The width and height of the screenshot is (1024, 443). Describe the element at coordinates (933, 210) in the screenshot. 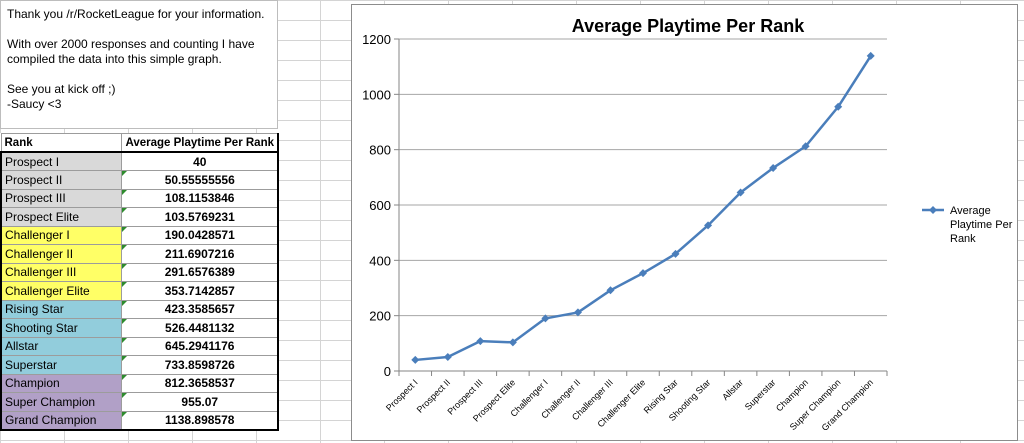

I see `legend-marker` at that location.